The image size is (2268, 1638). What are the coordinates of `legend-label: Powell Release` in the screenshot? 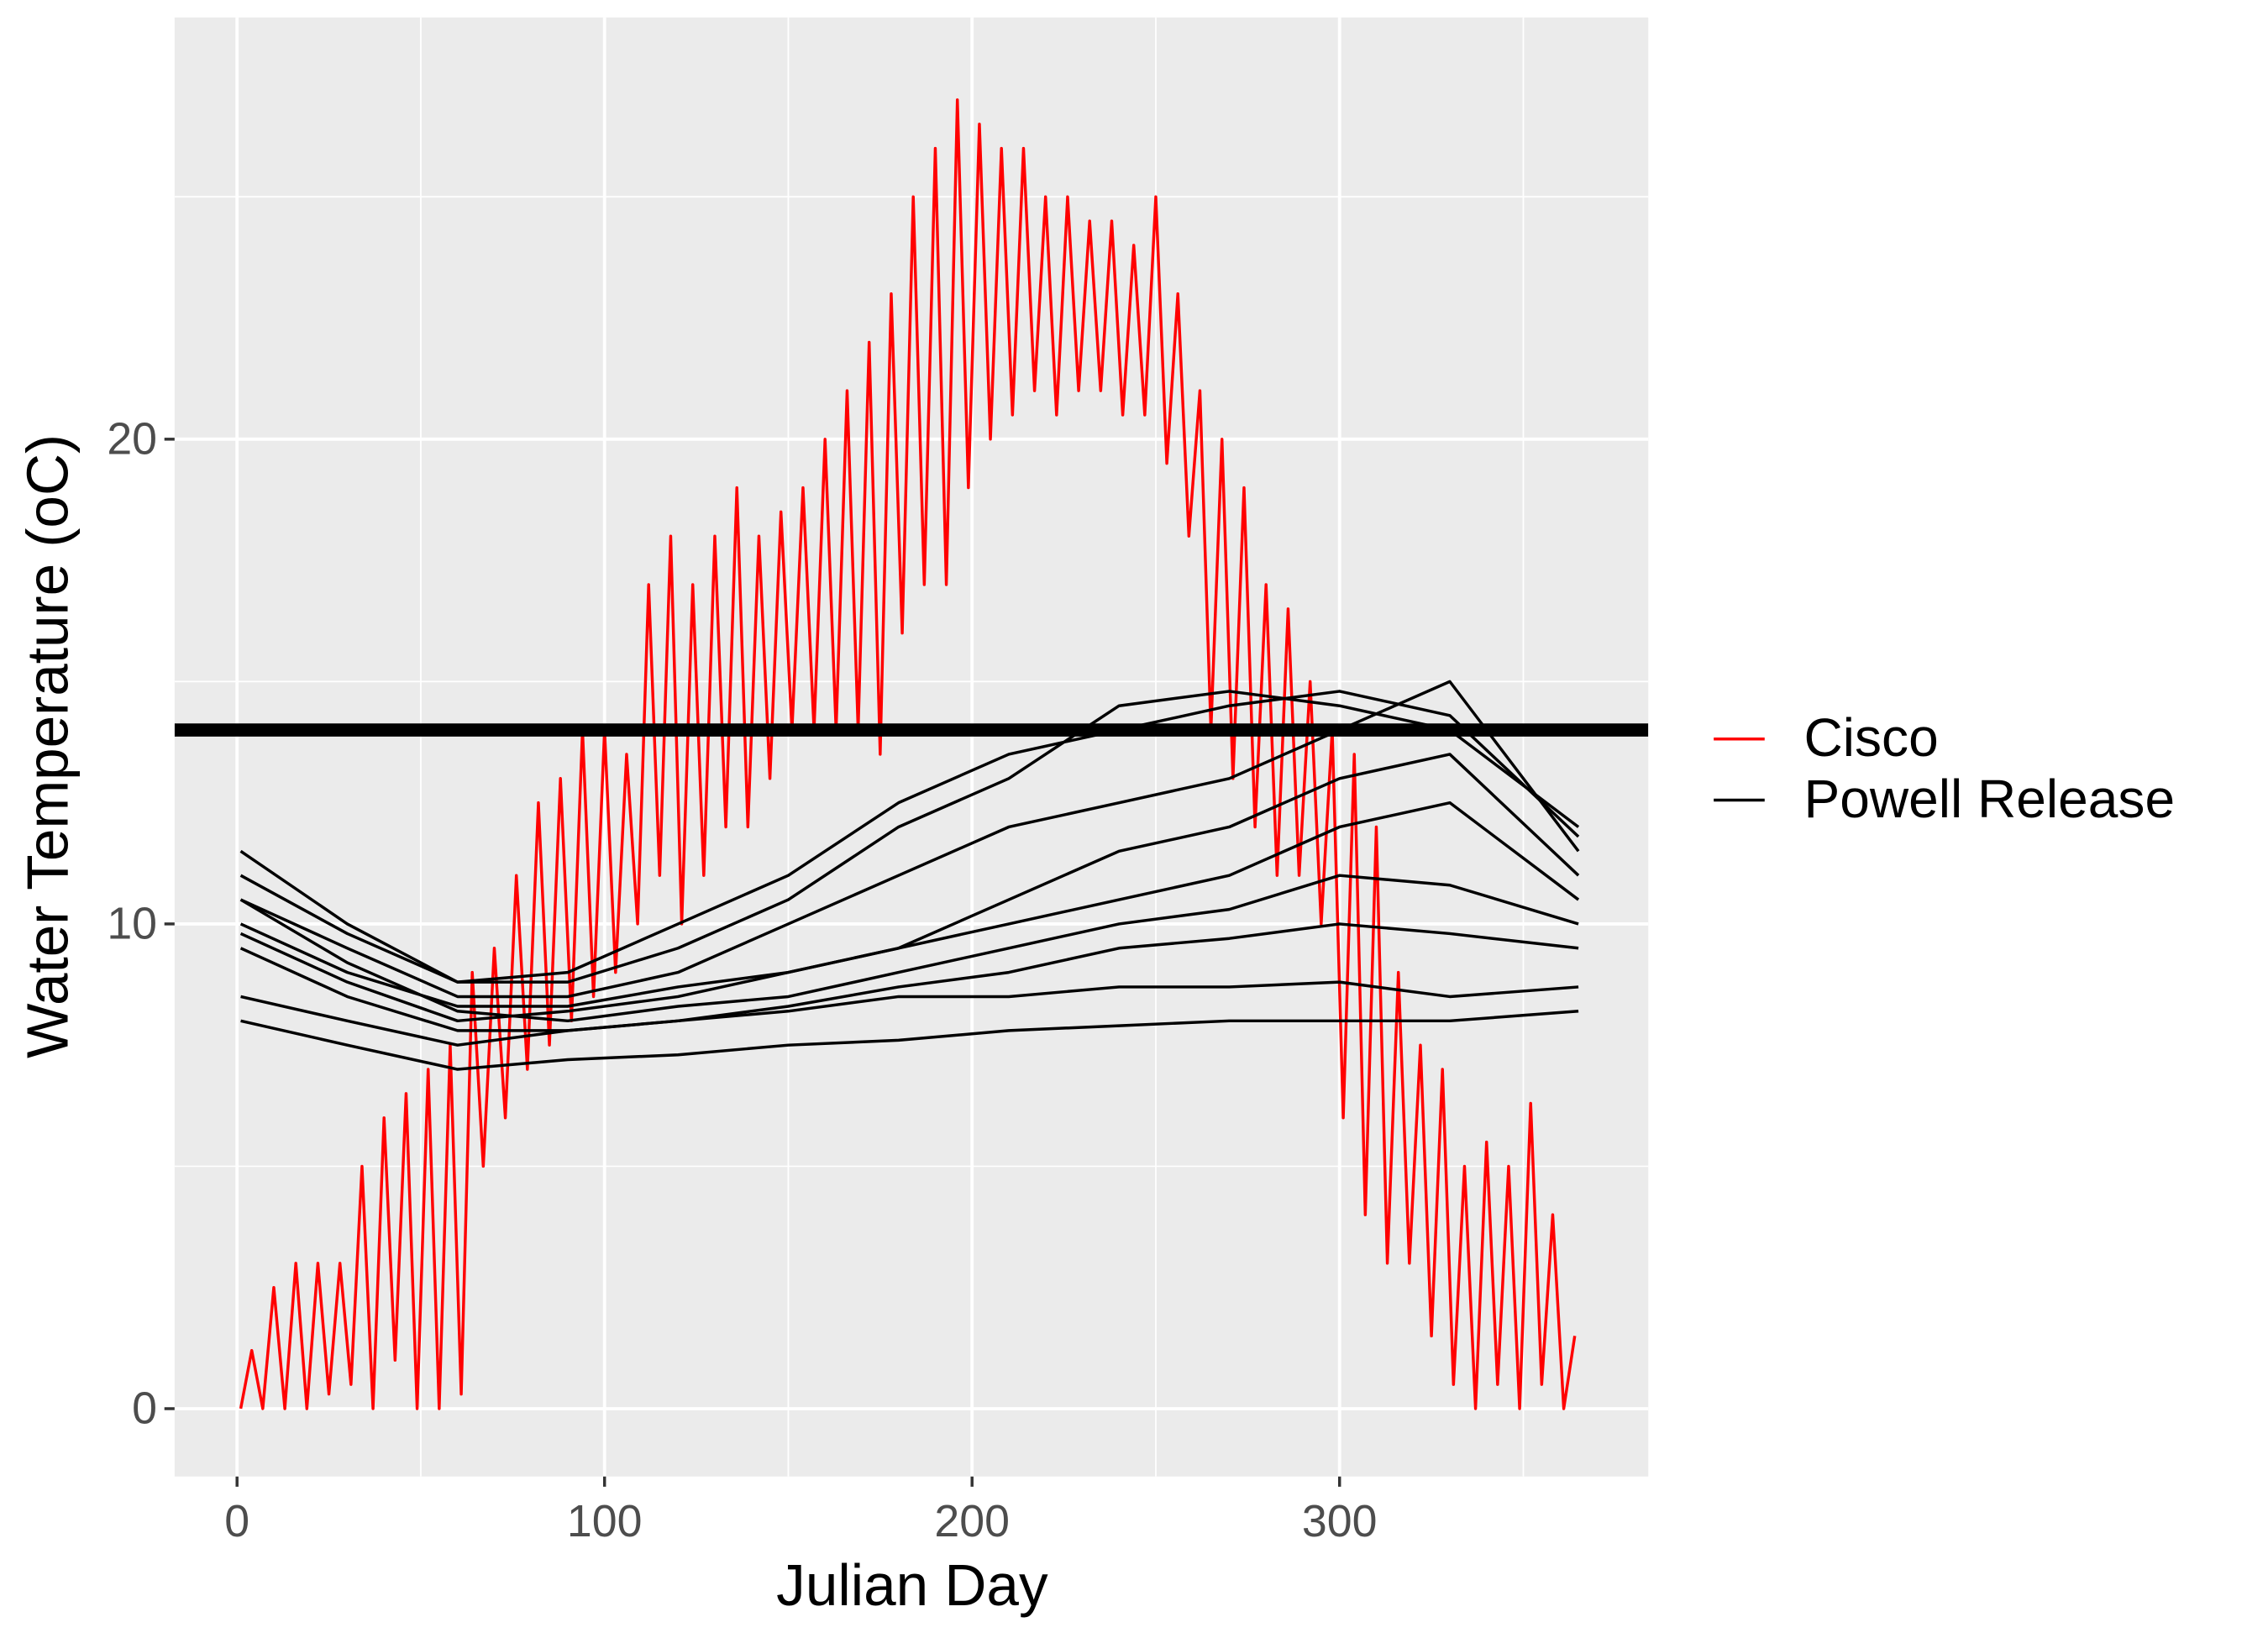 It's located at (1990, 799).